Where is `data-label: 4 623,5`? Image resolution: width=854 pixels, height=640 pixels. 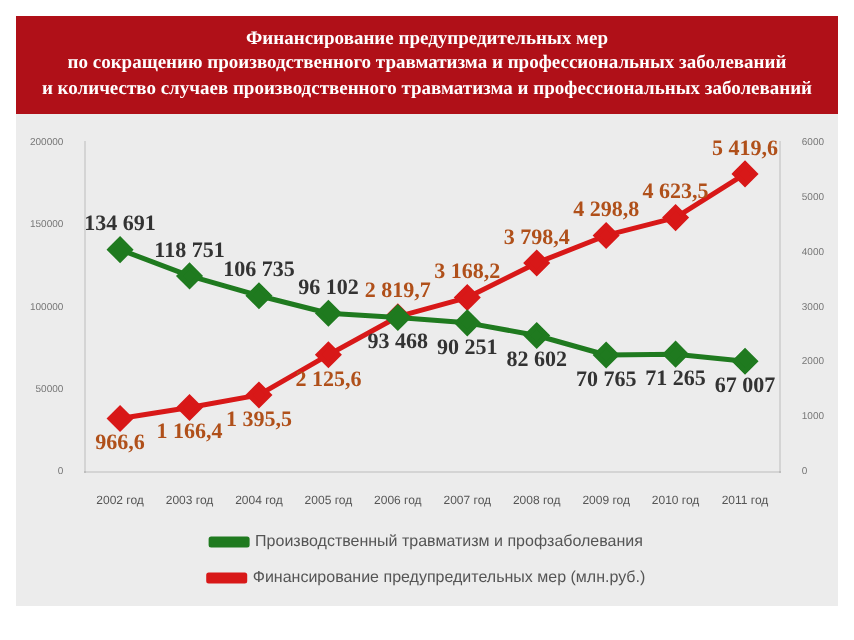
data-label: 4 623,5 is located at coordinates (676, 192).